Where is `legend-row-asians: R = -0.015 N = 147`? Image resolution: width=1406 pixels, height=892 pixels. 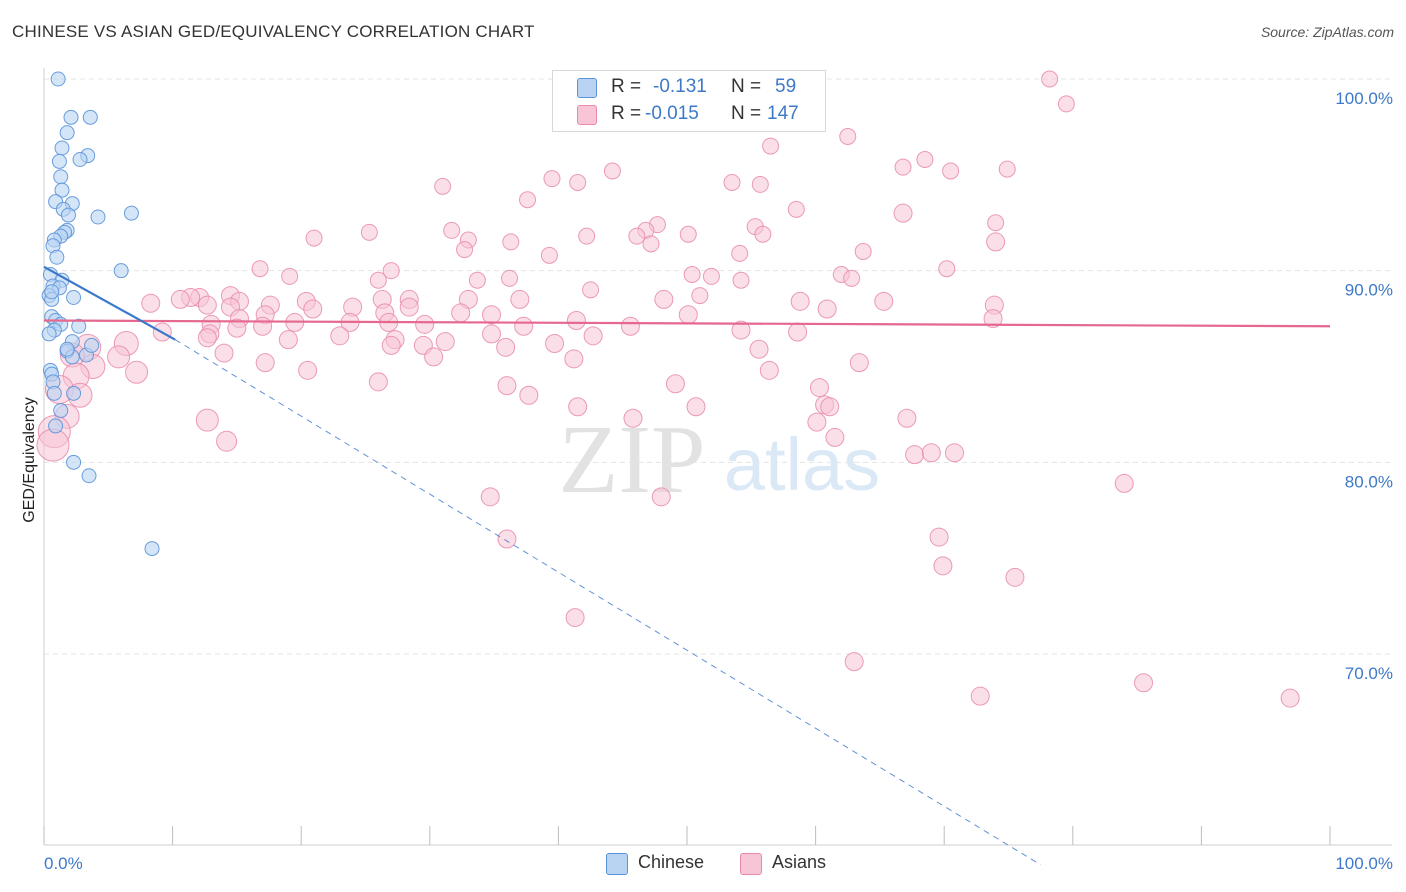 legend-row-asians: R = -0.015 N = 147 is located at coordinates (689, 115).